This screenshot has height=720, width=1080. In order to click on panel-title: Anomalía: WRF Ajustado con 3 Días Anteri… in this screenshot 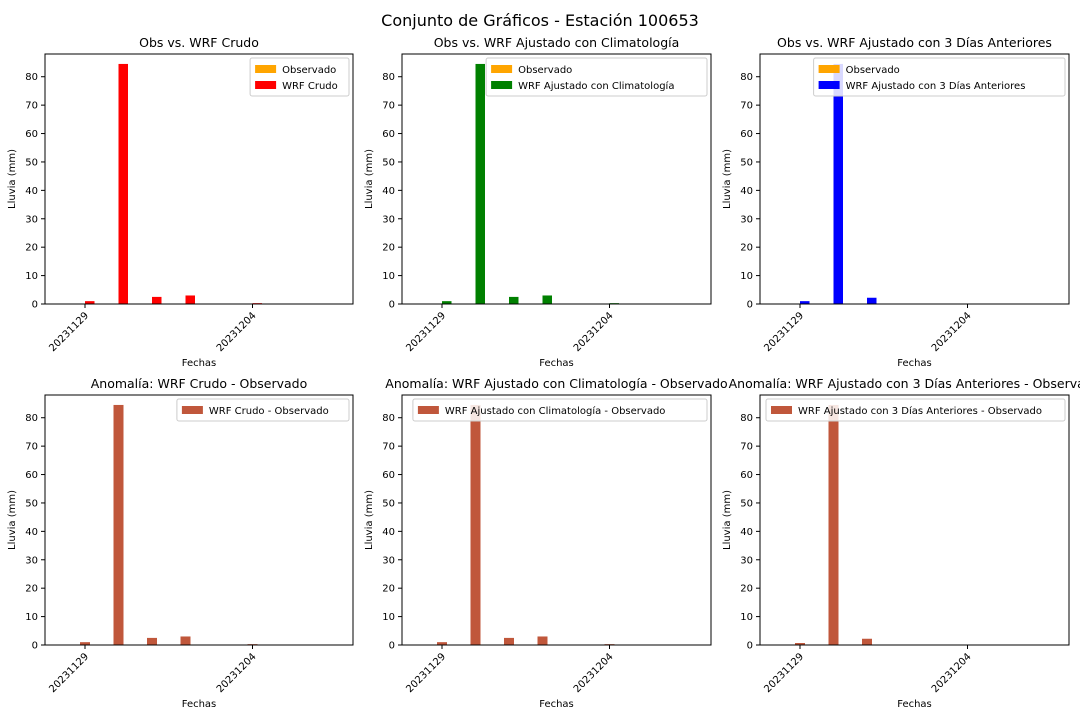, I will do `click(904, 383)`.